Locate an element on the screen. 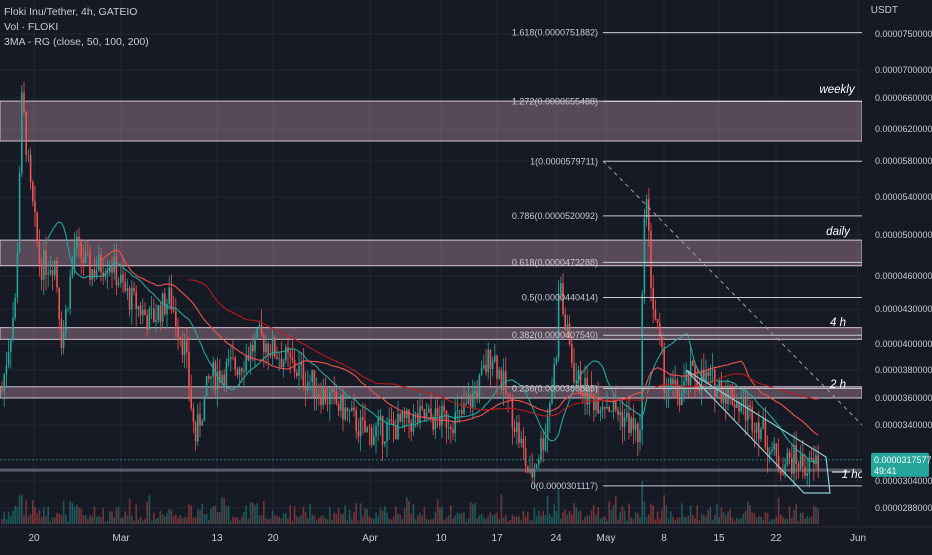 This screenshot has width=932, height=555. fib-level-label: 0.382(0.0000407540) is located at coordinates (555, 335).